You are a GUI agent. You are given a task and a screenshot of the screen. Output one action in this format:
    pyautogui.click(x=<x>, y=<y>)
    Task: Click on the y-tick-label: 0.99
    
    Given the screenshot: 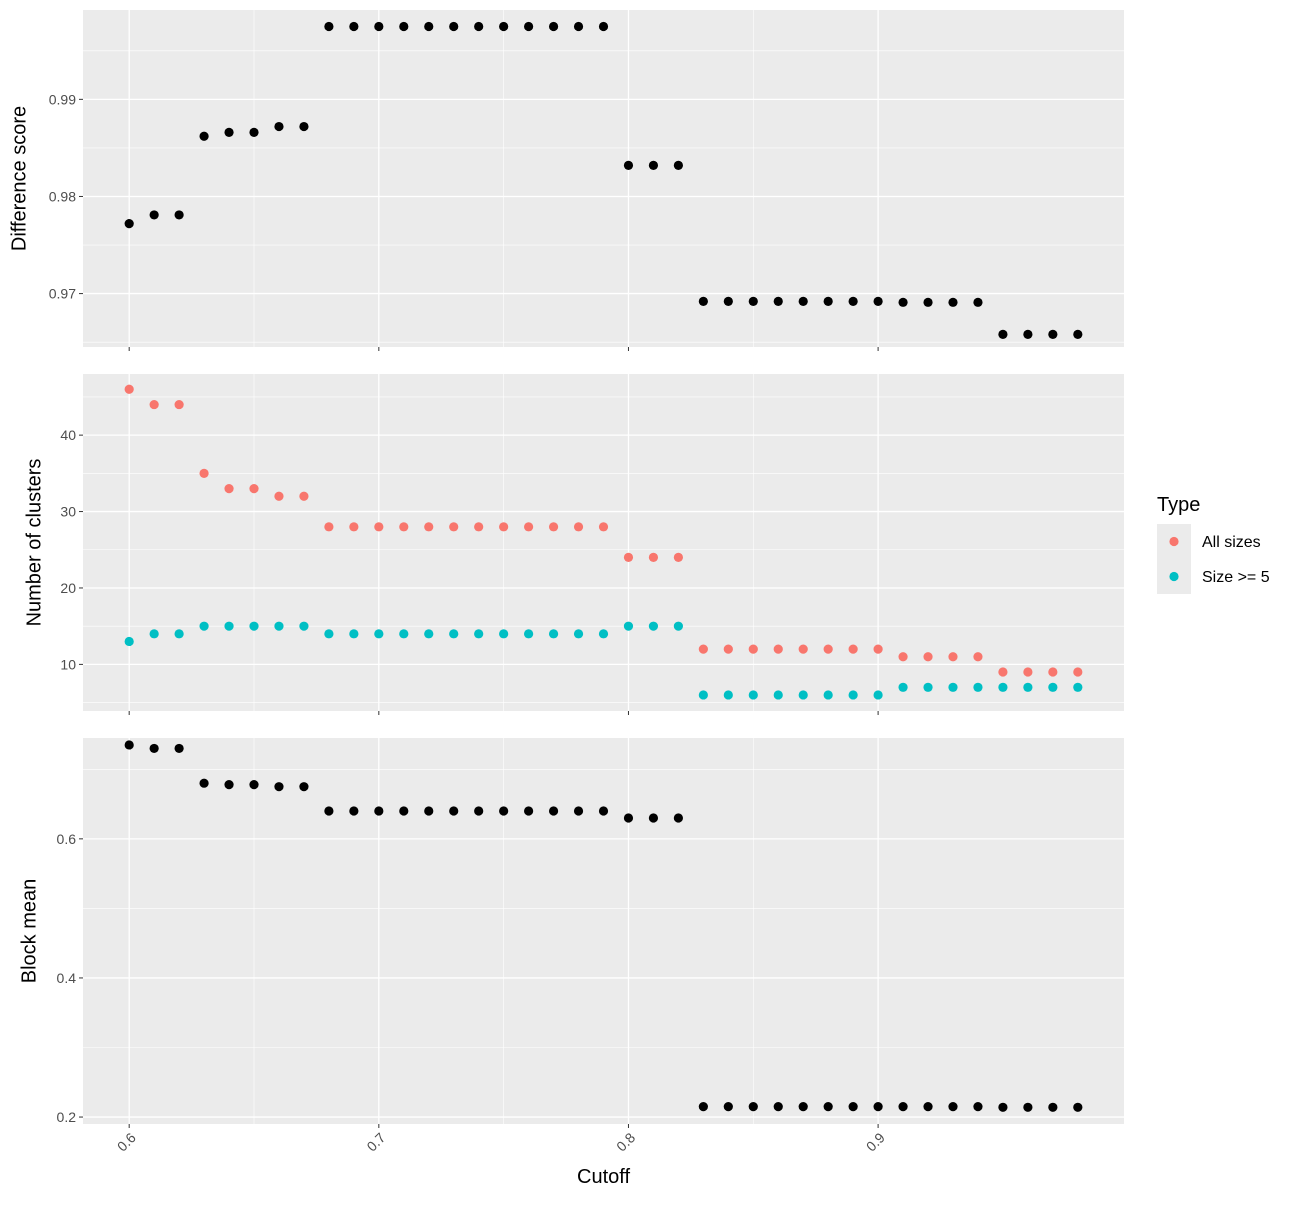 What is the action you would take?
    pyautogui.click(x=62, y=99)
    